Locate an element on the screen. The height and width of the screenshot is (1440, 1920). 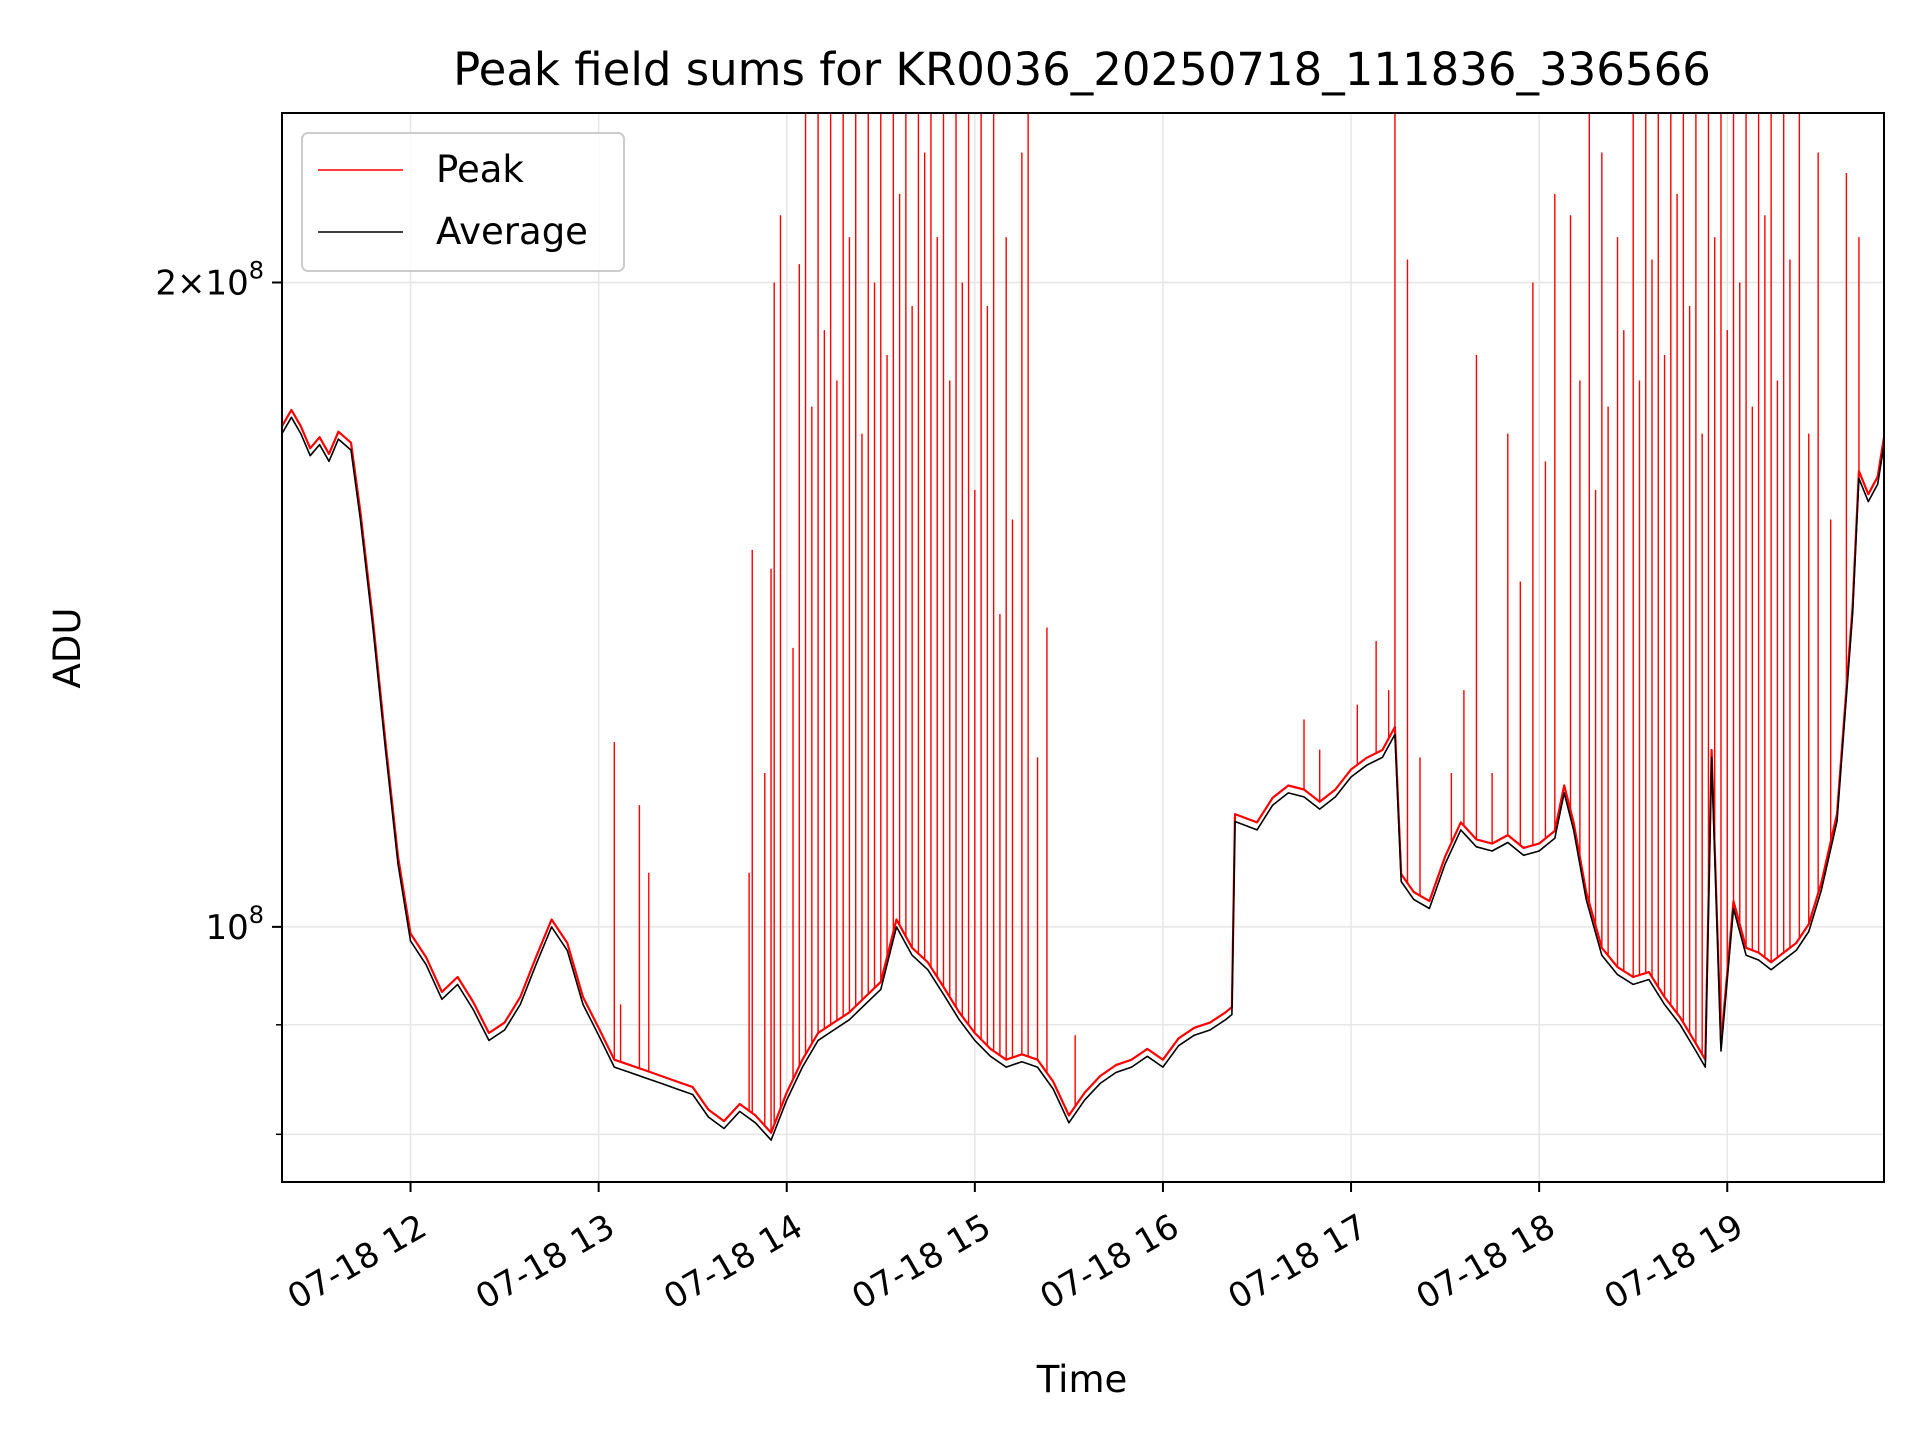
y-axis-label: ADU is located at coordinates (67, 648).